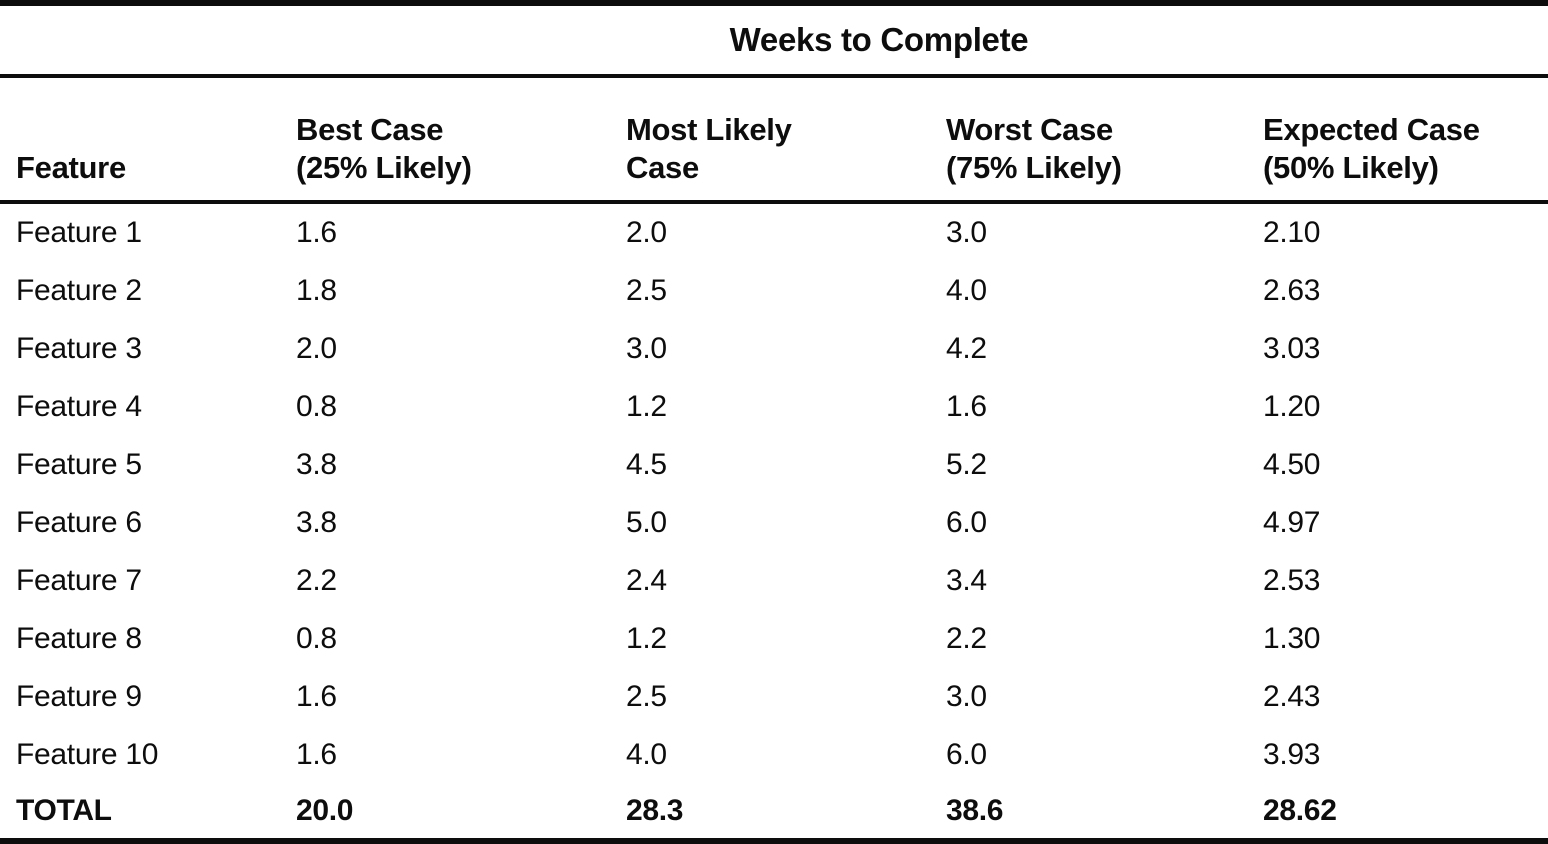  What do you see at coordinates (316, 580) in the screenshot?
I see `best-case-cell: 2.2` at bounding box center [316, 580].